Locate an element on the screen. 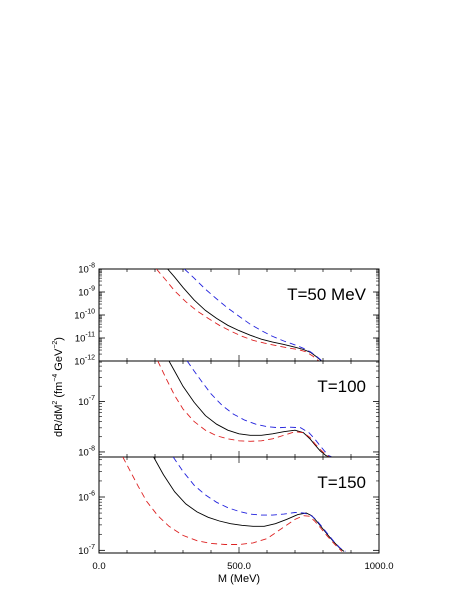 Image resolution: width=467 pixels, height=605 pixels. x-axis: 0.0 500.0 1000.0 is located at coordinates (242, 566).